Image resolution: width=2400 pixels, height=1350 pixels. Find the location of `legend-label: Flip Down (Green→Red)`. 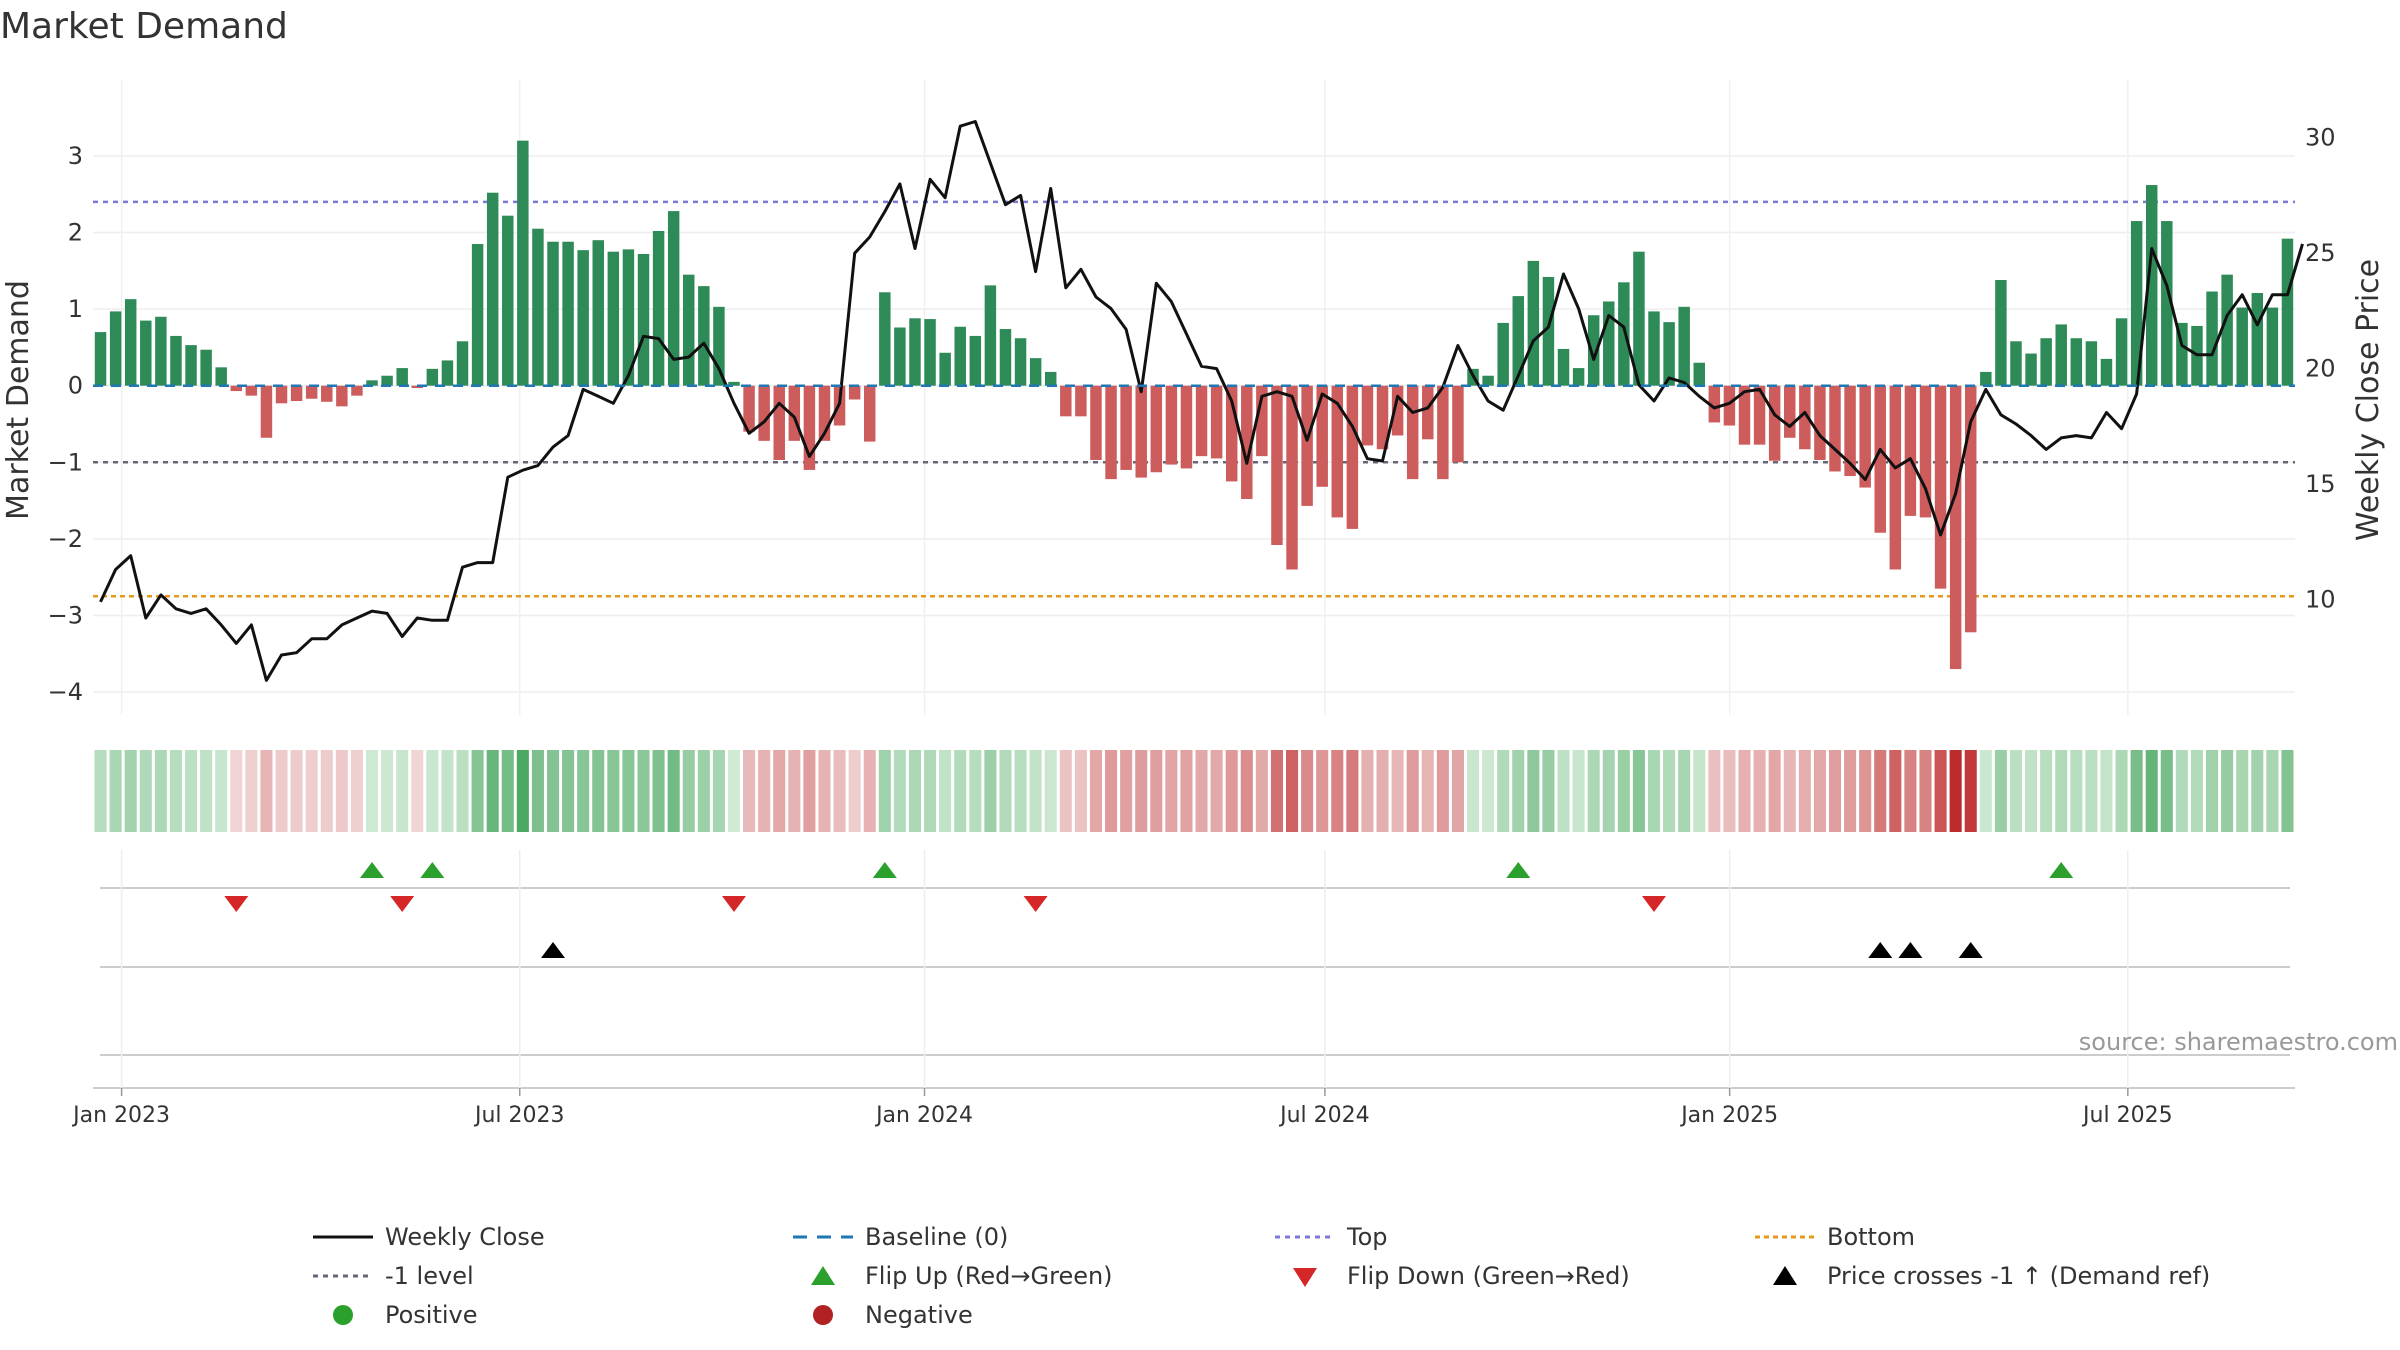

legend-label: Flip Down (Green→Red) is located at coordinates (1488, 1276).